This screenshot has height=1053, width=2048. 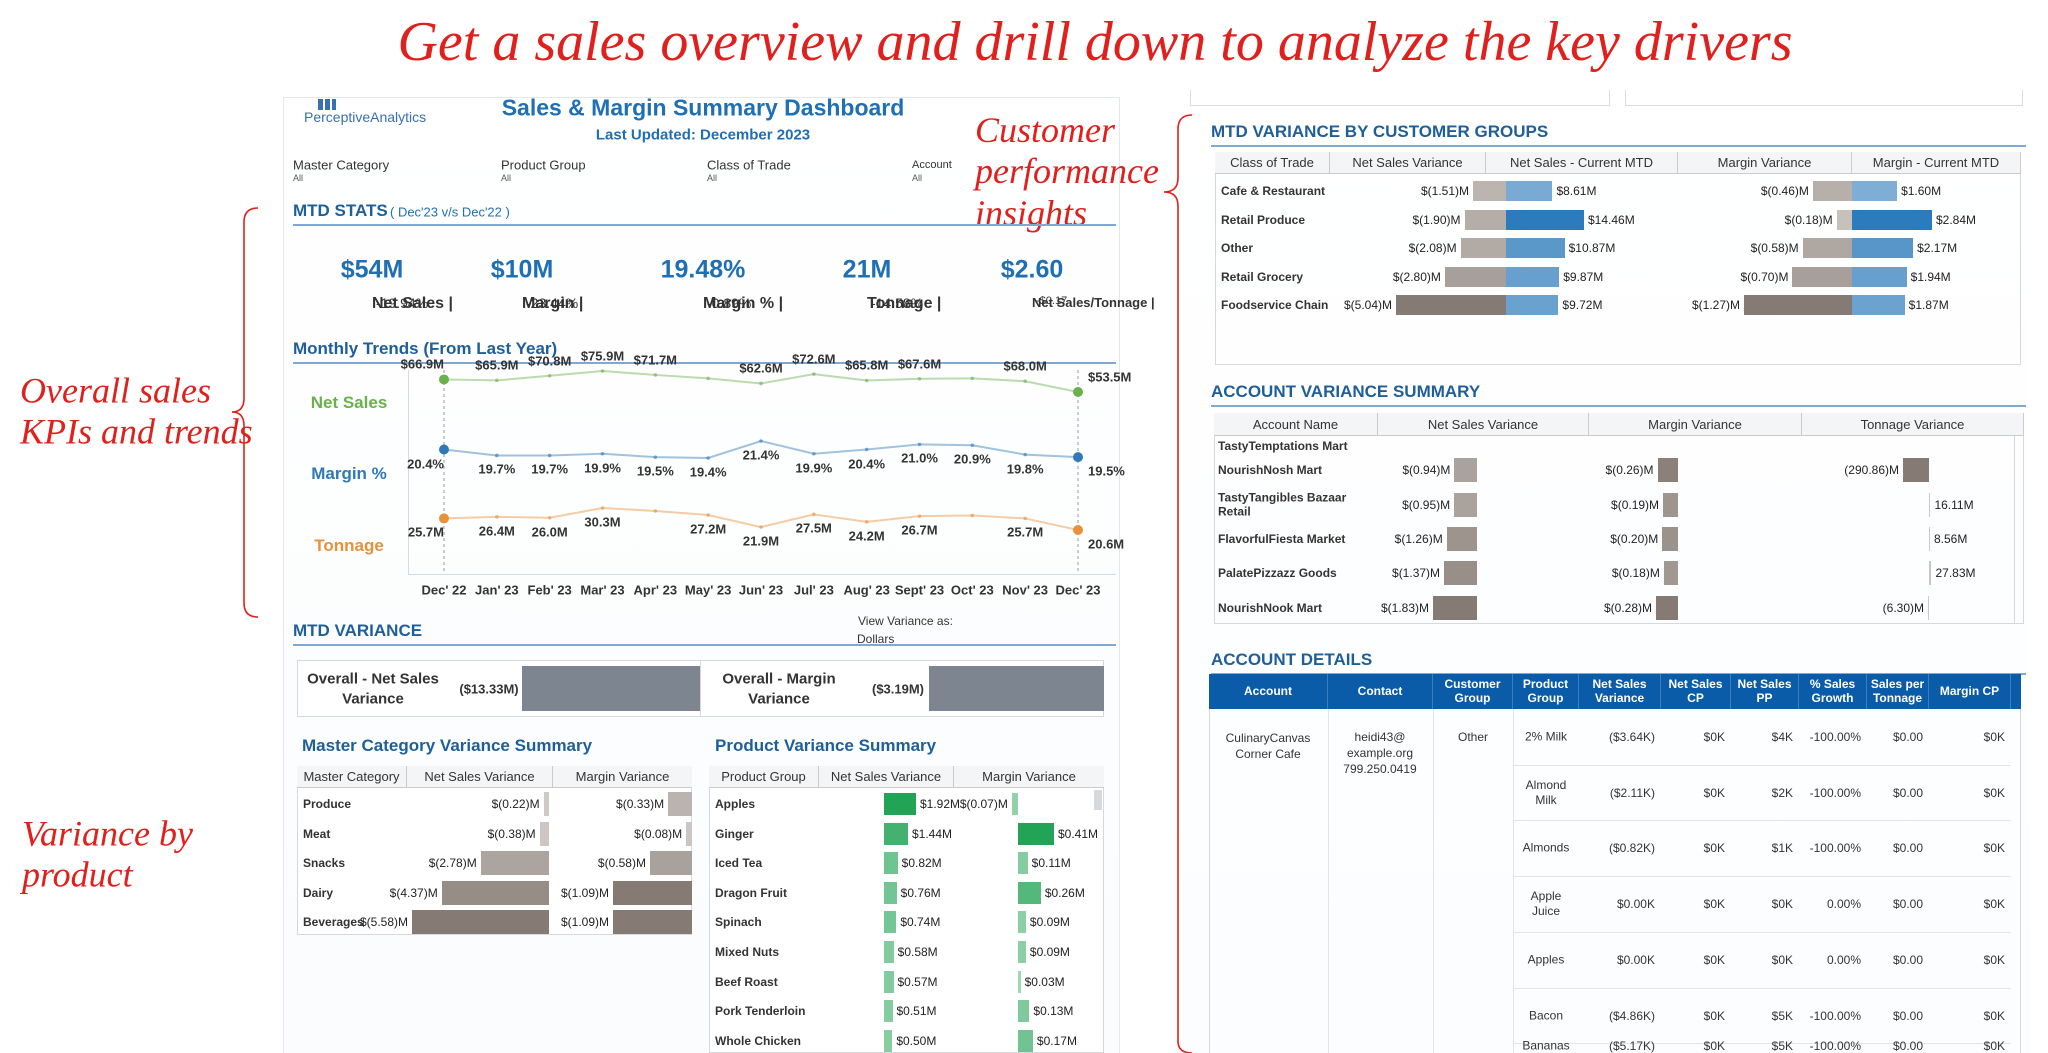 What do you see at coordinates (1546, 691) in the screenshot?
I see `table-header: Product Group` at bounding box center [1546, 691].